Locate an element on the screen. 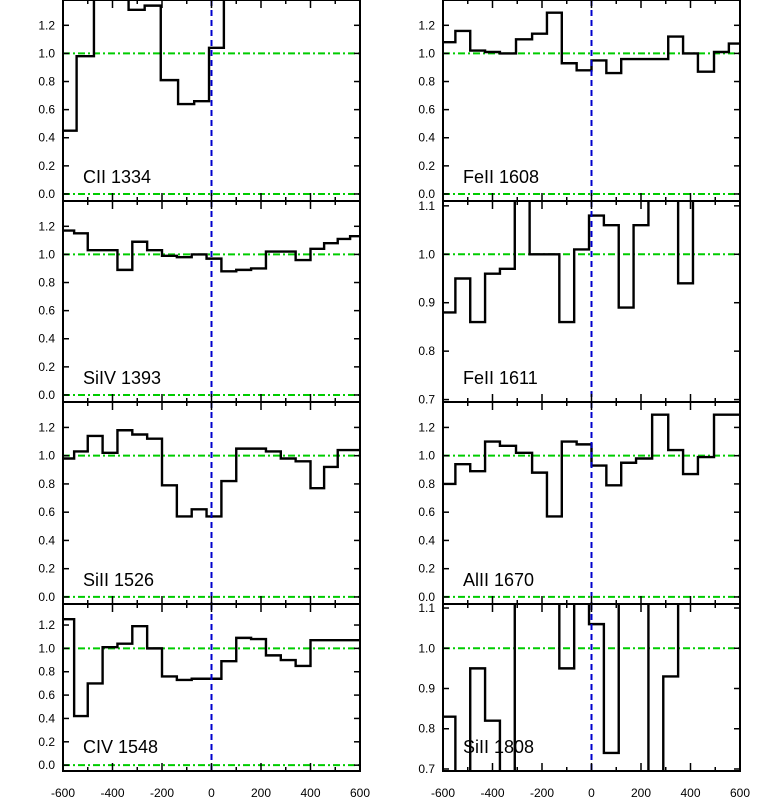 The image size is (761, 807). panel-cii-1334: 0.0 0.2 0.4 0.6 0.8 1.0 1.2 CII 1334 is located at coordinates (199, 101).